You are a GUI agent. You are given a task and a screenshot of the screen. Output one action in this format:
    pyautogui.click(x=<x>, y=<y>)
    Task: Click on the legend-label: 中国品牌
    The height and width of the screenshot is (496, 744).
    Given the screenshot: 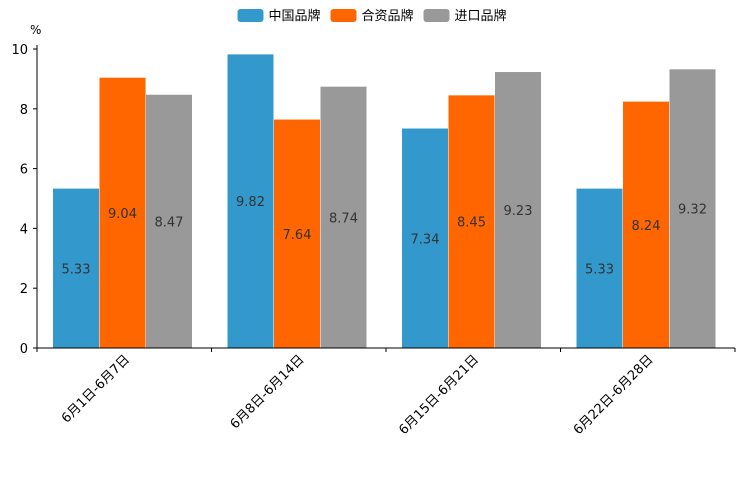 What is the action you would take?
    pyautogui.click(x=295, y=16)
    